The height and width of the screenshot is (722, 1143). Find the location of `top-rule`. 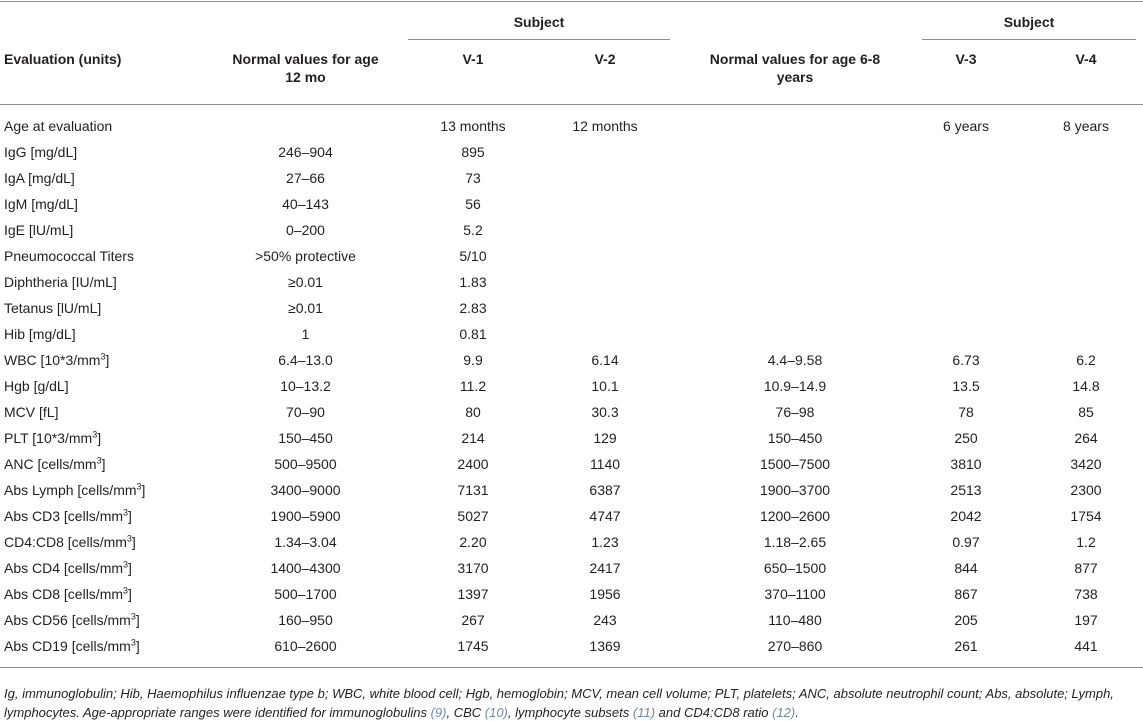

top-rule is located at coordinates (571, 1).